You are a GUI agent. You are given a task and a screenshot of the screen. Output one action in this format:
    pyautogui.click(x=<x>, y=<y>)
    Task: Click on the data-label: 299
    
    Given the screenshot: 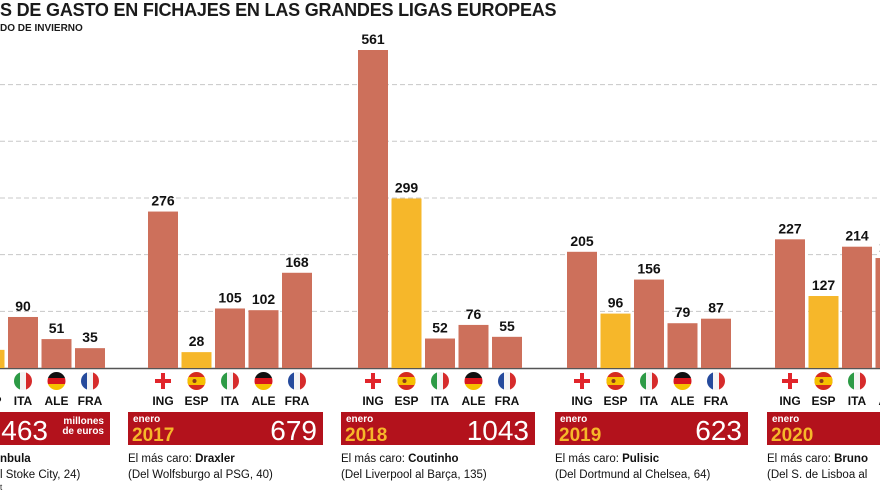 What is the action you would take?
    pyautogui.click(x=407, y=188)
    